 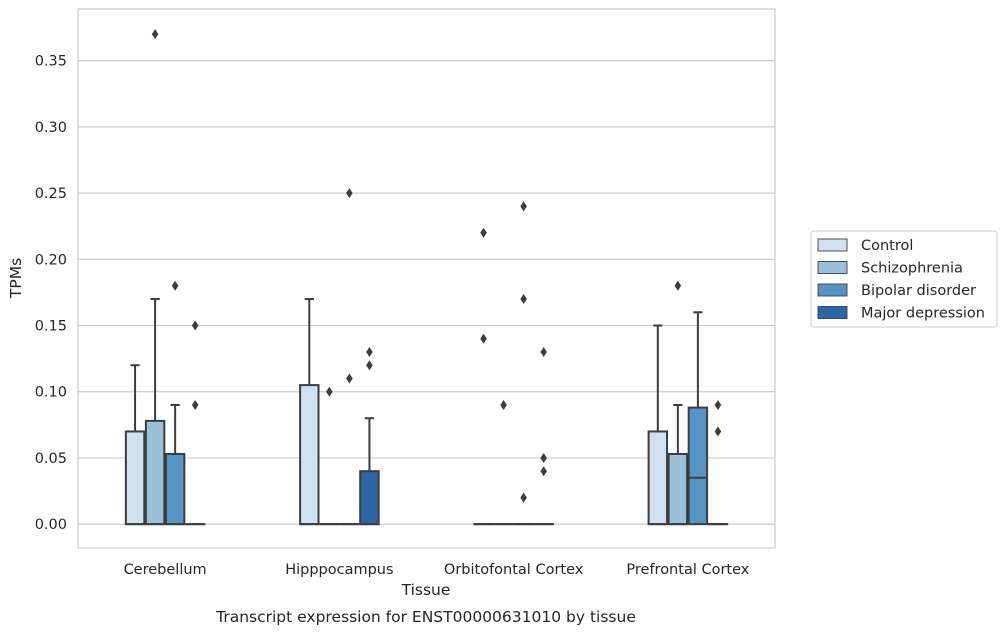 What do you see at coordinates (51, 525) in the screenshot?
I see `y-tick-label: 0.00` at bounding box center [51, 525].